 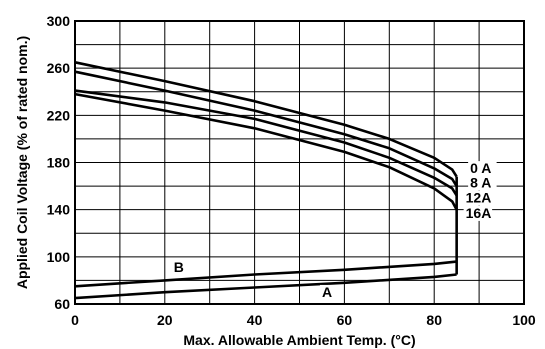 I want to click on y-tick-label: 180, so click(x=59, y=163).